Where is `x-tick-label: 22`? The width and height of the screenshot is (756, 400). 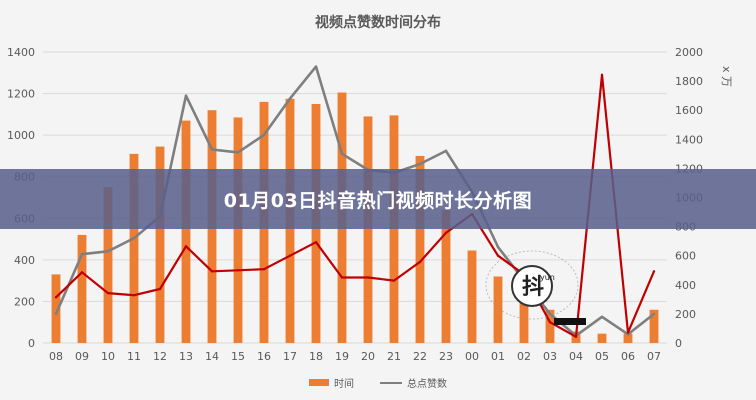
x-tick-label: 22 is located at coordinates (420, 356).